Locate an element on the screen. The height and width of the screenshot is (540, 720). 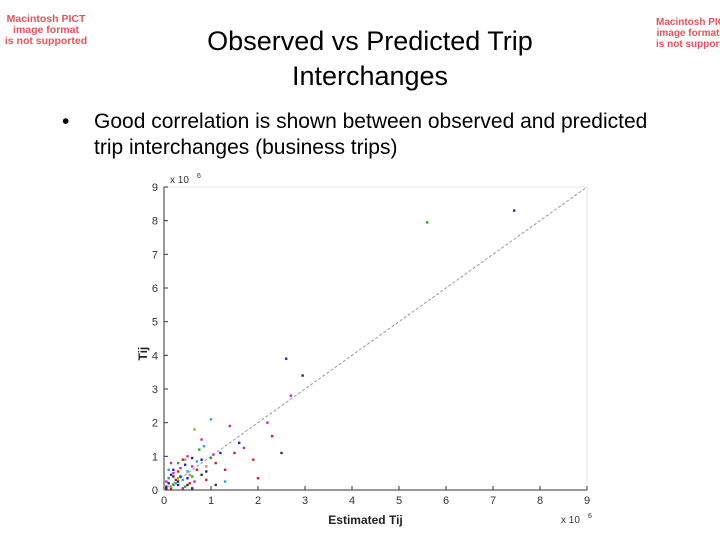
x-tick-label: 1 is located at coordinates (211, 501).